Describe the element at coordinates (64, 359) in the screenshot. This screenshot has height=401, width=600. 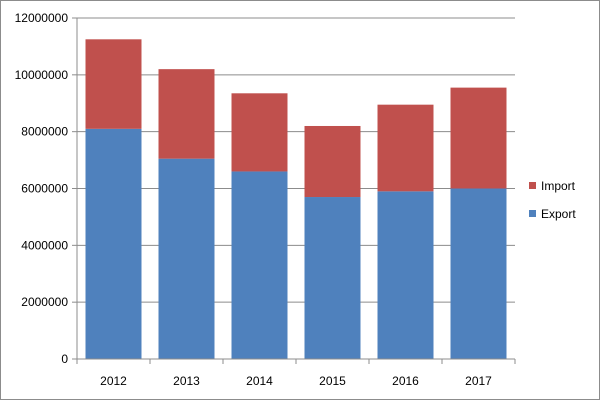
I see `y-tick-label: 0` at that location.